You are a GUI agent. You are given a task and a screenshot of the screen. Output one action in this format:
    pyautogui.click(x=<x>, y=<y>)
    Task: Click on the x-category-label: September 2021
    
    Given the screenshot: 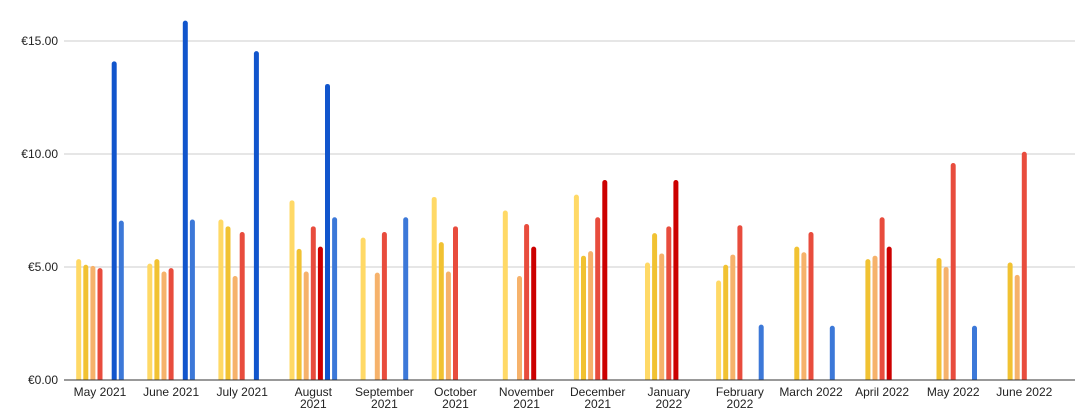 What is the action you would take?
    pyautogui.click(x=384, y=398)
    